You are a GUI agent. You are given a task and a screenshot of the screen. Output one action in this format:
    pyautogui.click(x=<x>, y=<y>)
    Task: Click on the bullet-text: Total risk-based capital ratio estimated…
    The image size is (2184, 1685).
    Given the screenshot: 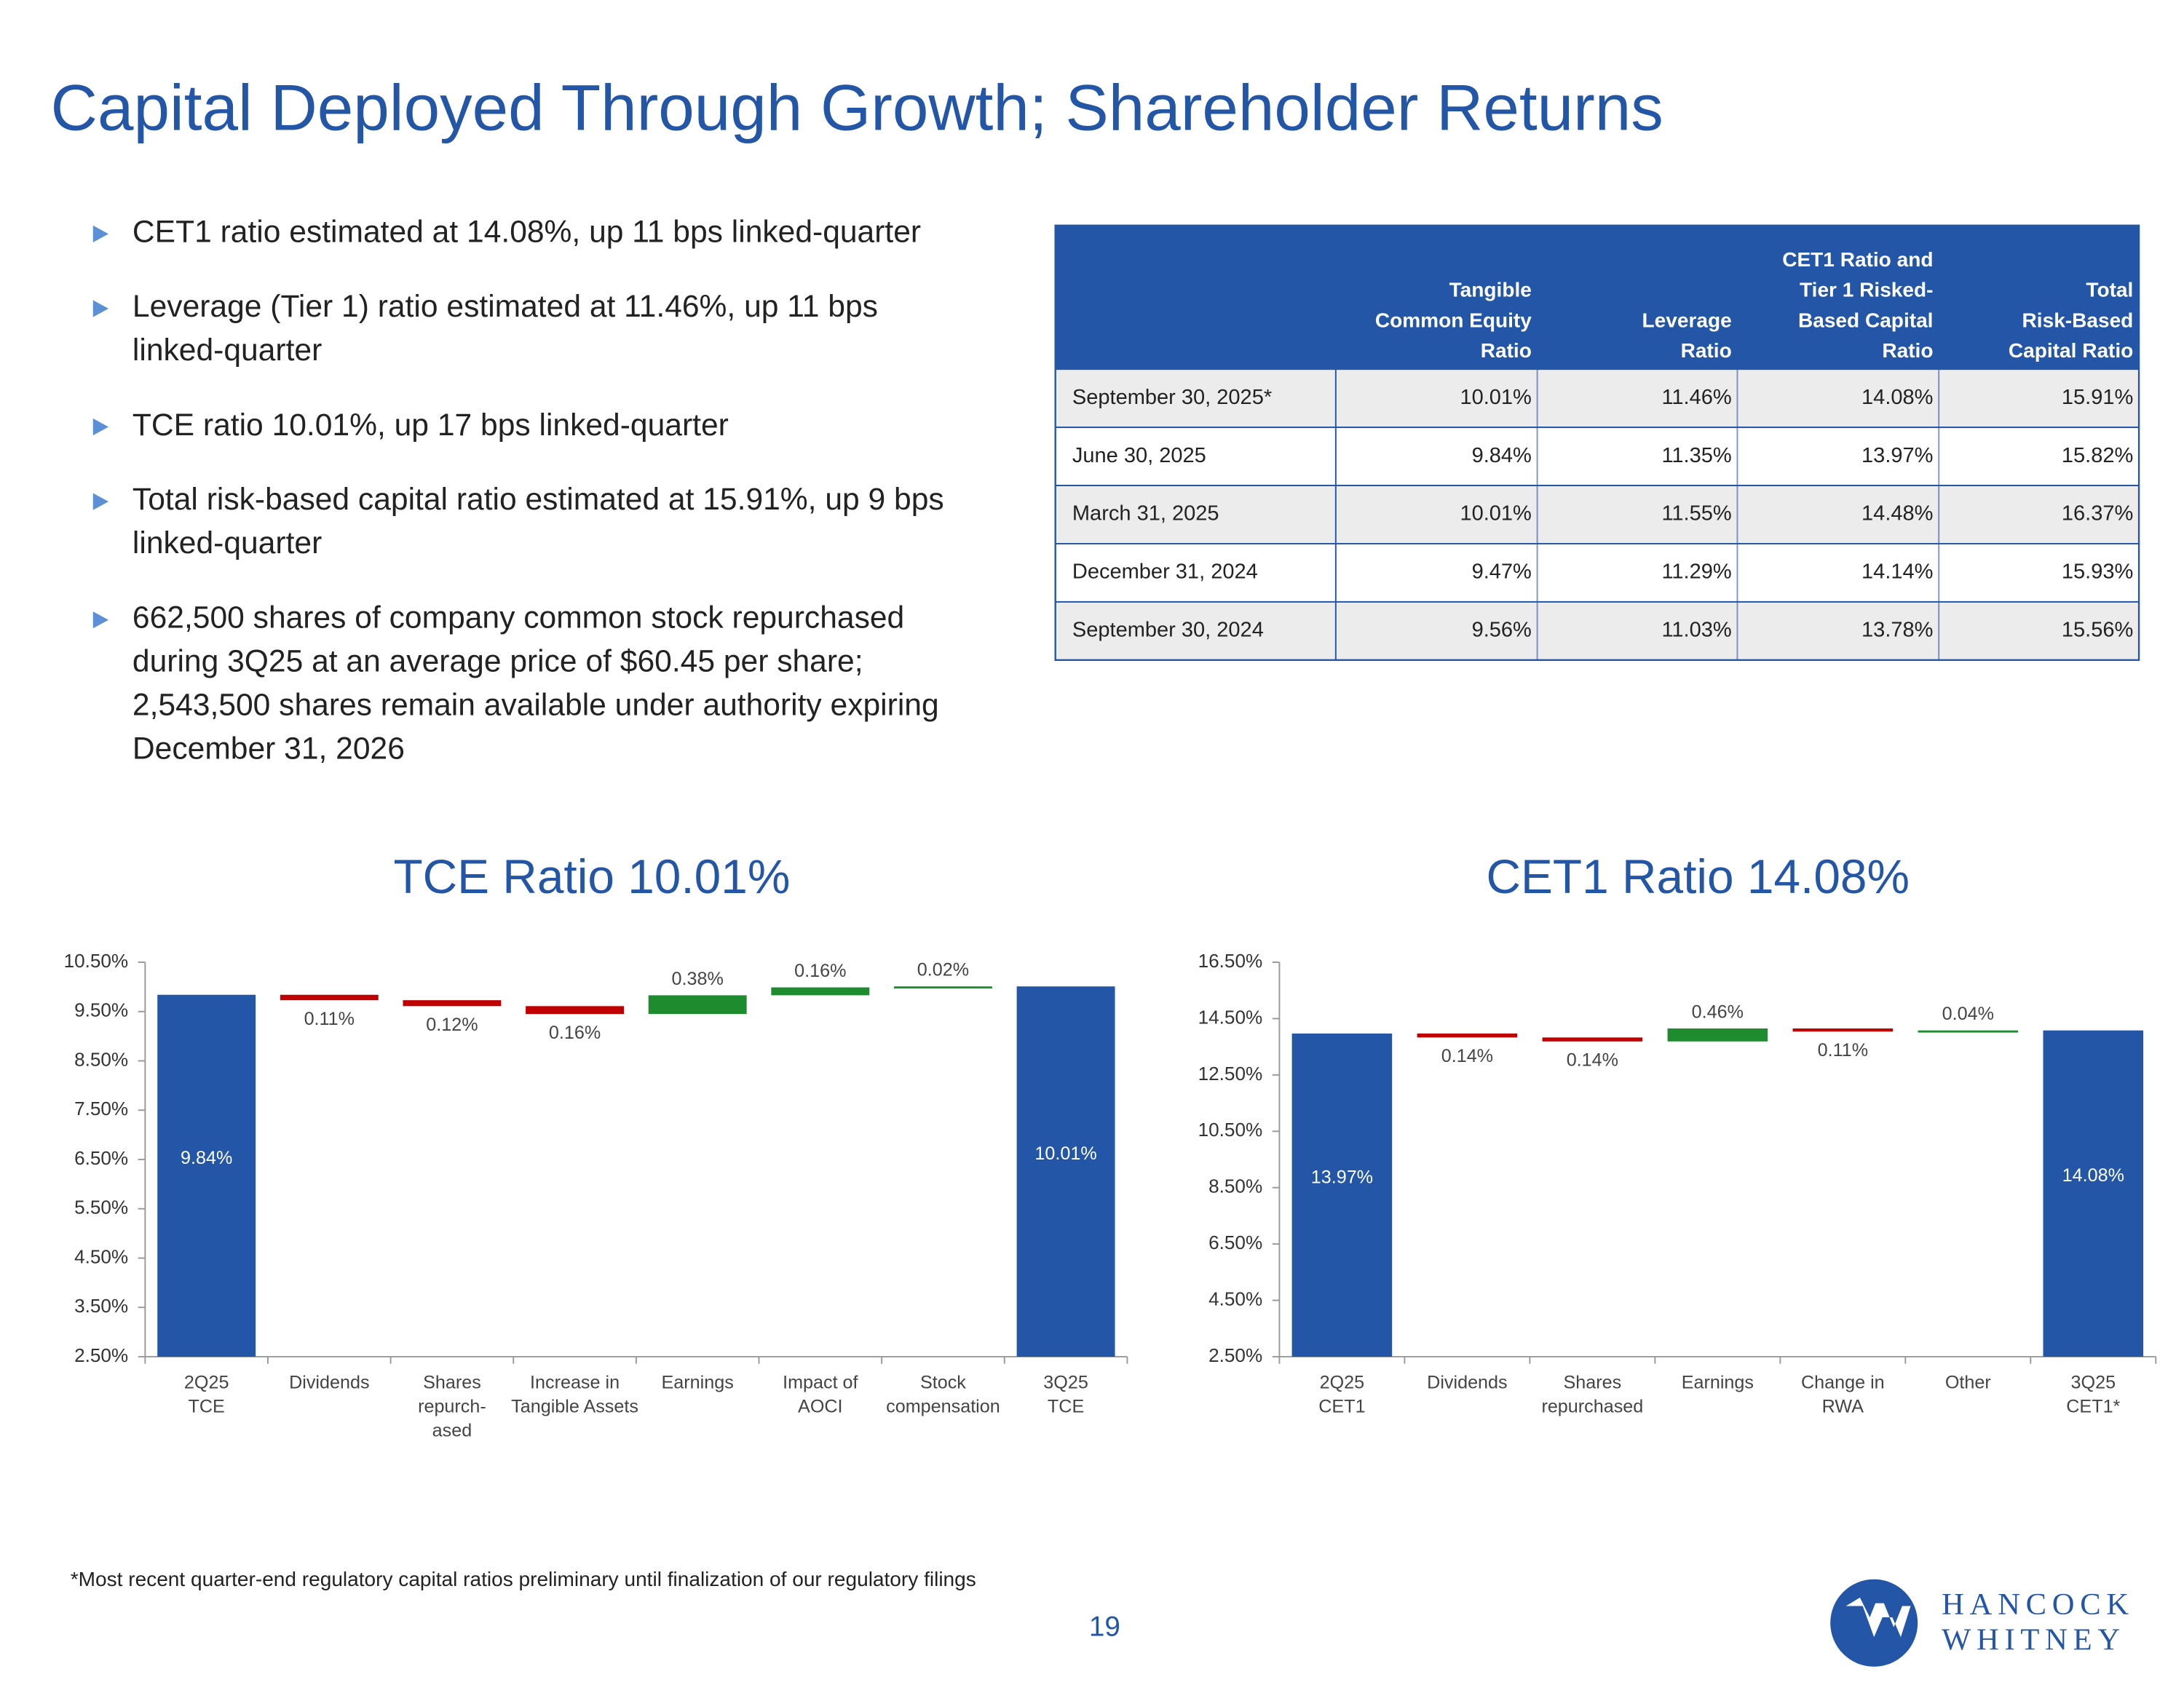 What is the action you would take?
    pyautogui.click(x=538, y=521)
    